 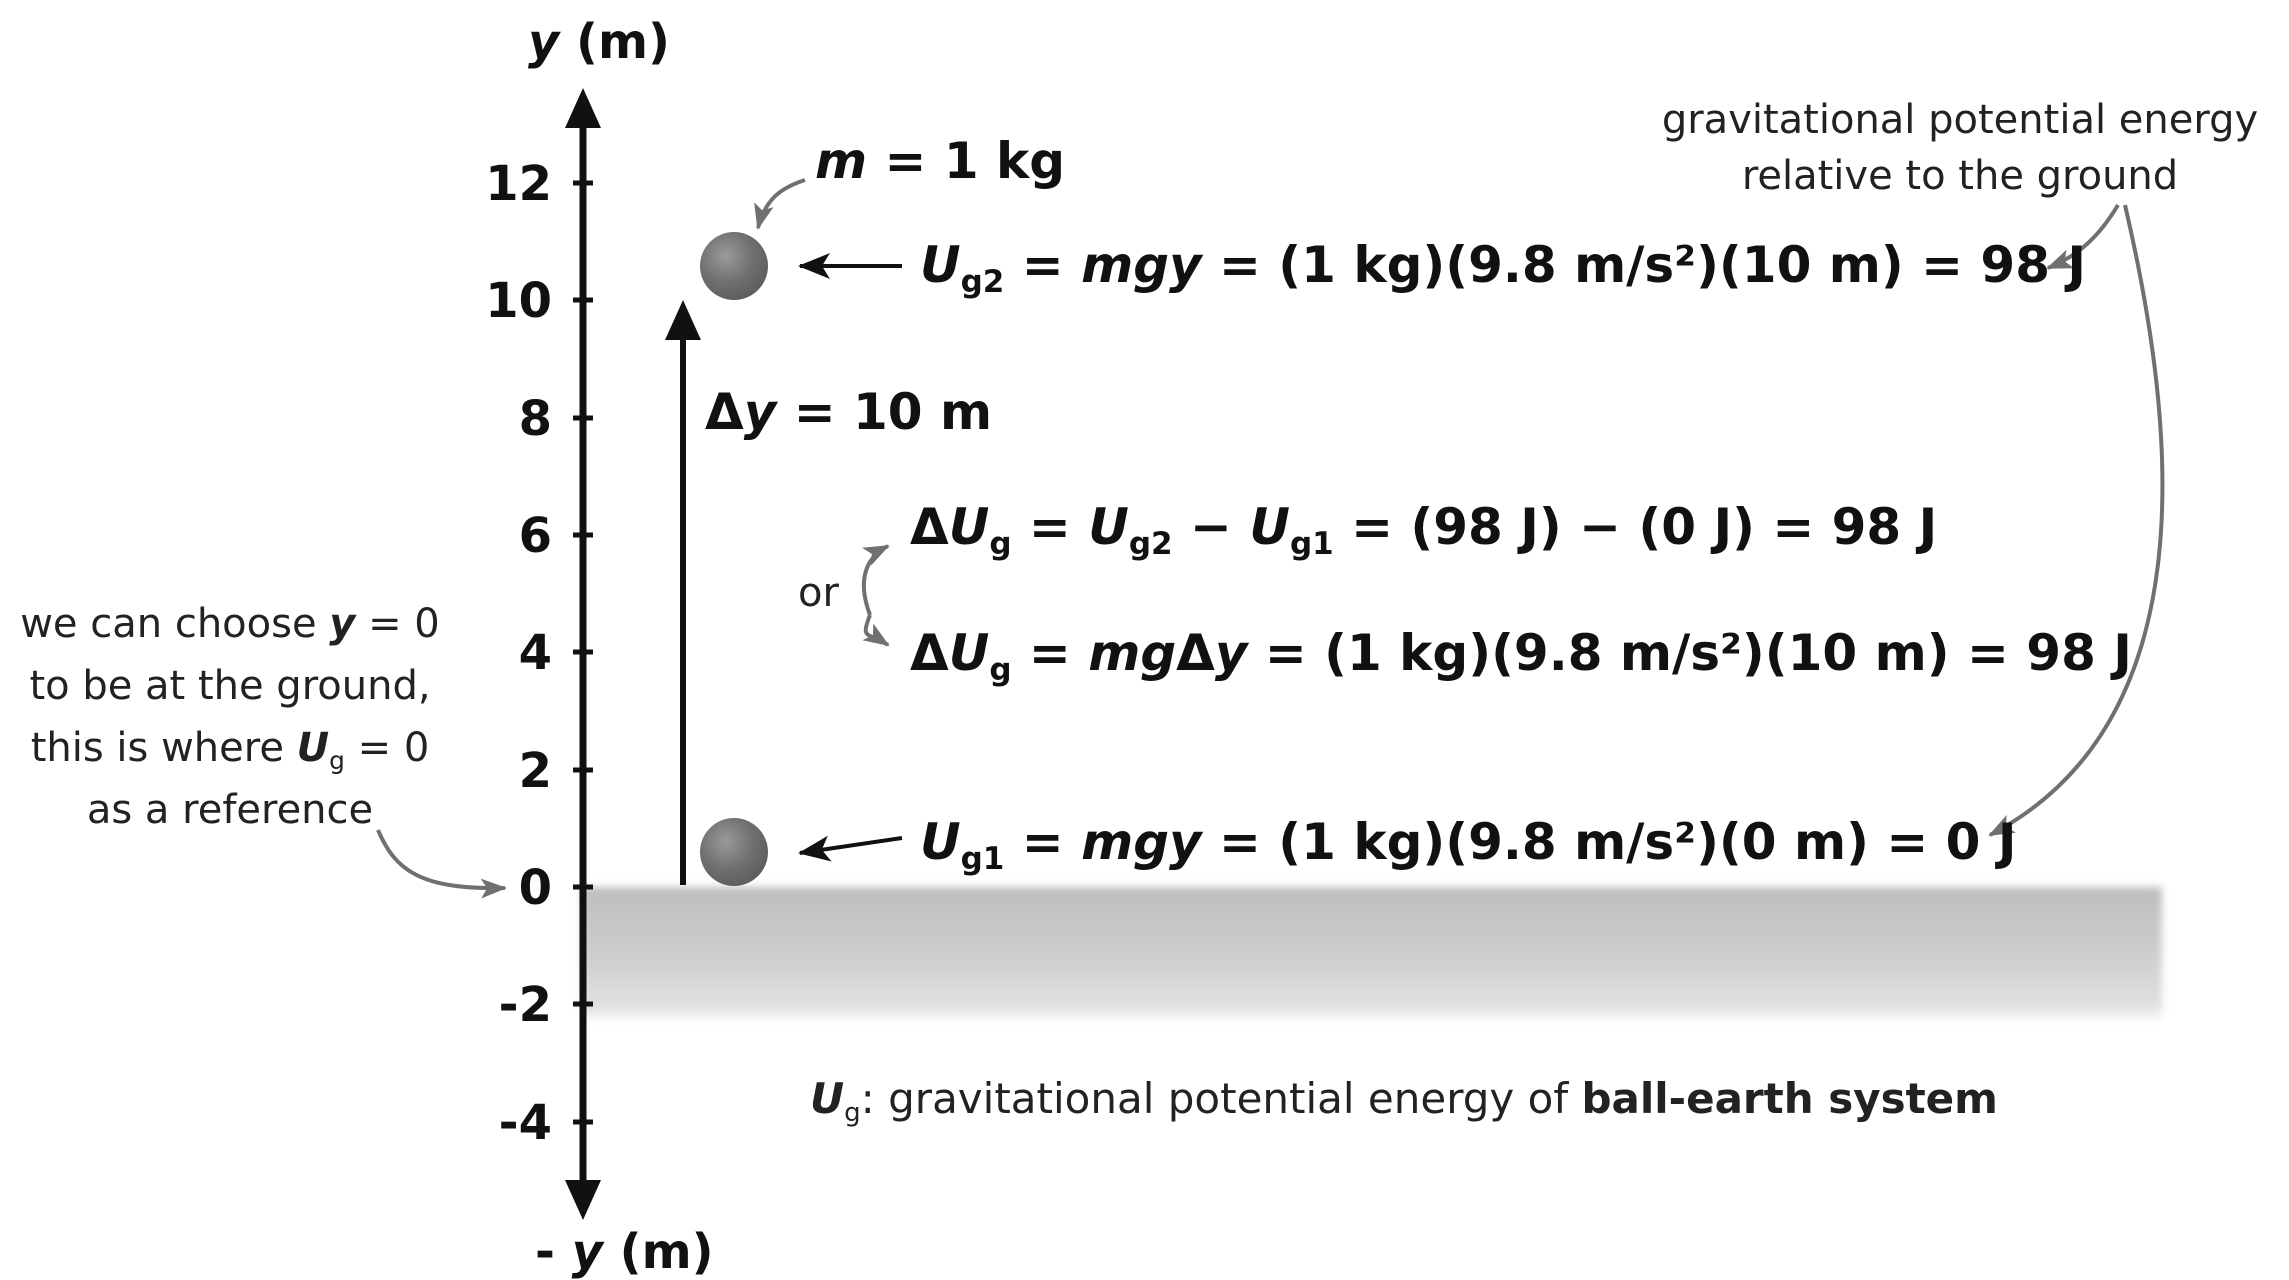 I want to click on note-right-line2: relative to the ground, so click(x=1960, y=176).